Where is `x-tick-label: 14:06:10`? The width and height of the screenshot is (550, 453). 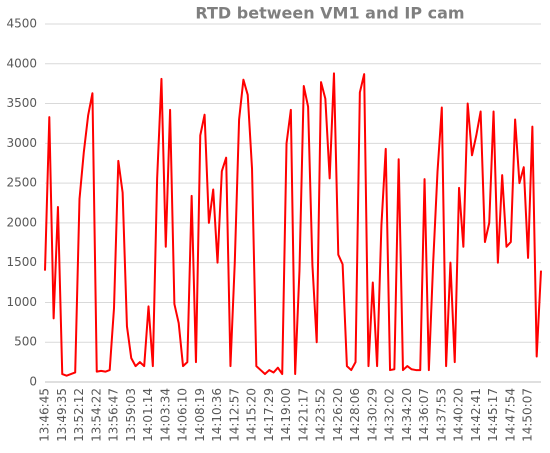
x-tick-label: 14:06:10 is located at coordinates (183, 415).